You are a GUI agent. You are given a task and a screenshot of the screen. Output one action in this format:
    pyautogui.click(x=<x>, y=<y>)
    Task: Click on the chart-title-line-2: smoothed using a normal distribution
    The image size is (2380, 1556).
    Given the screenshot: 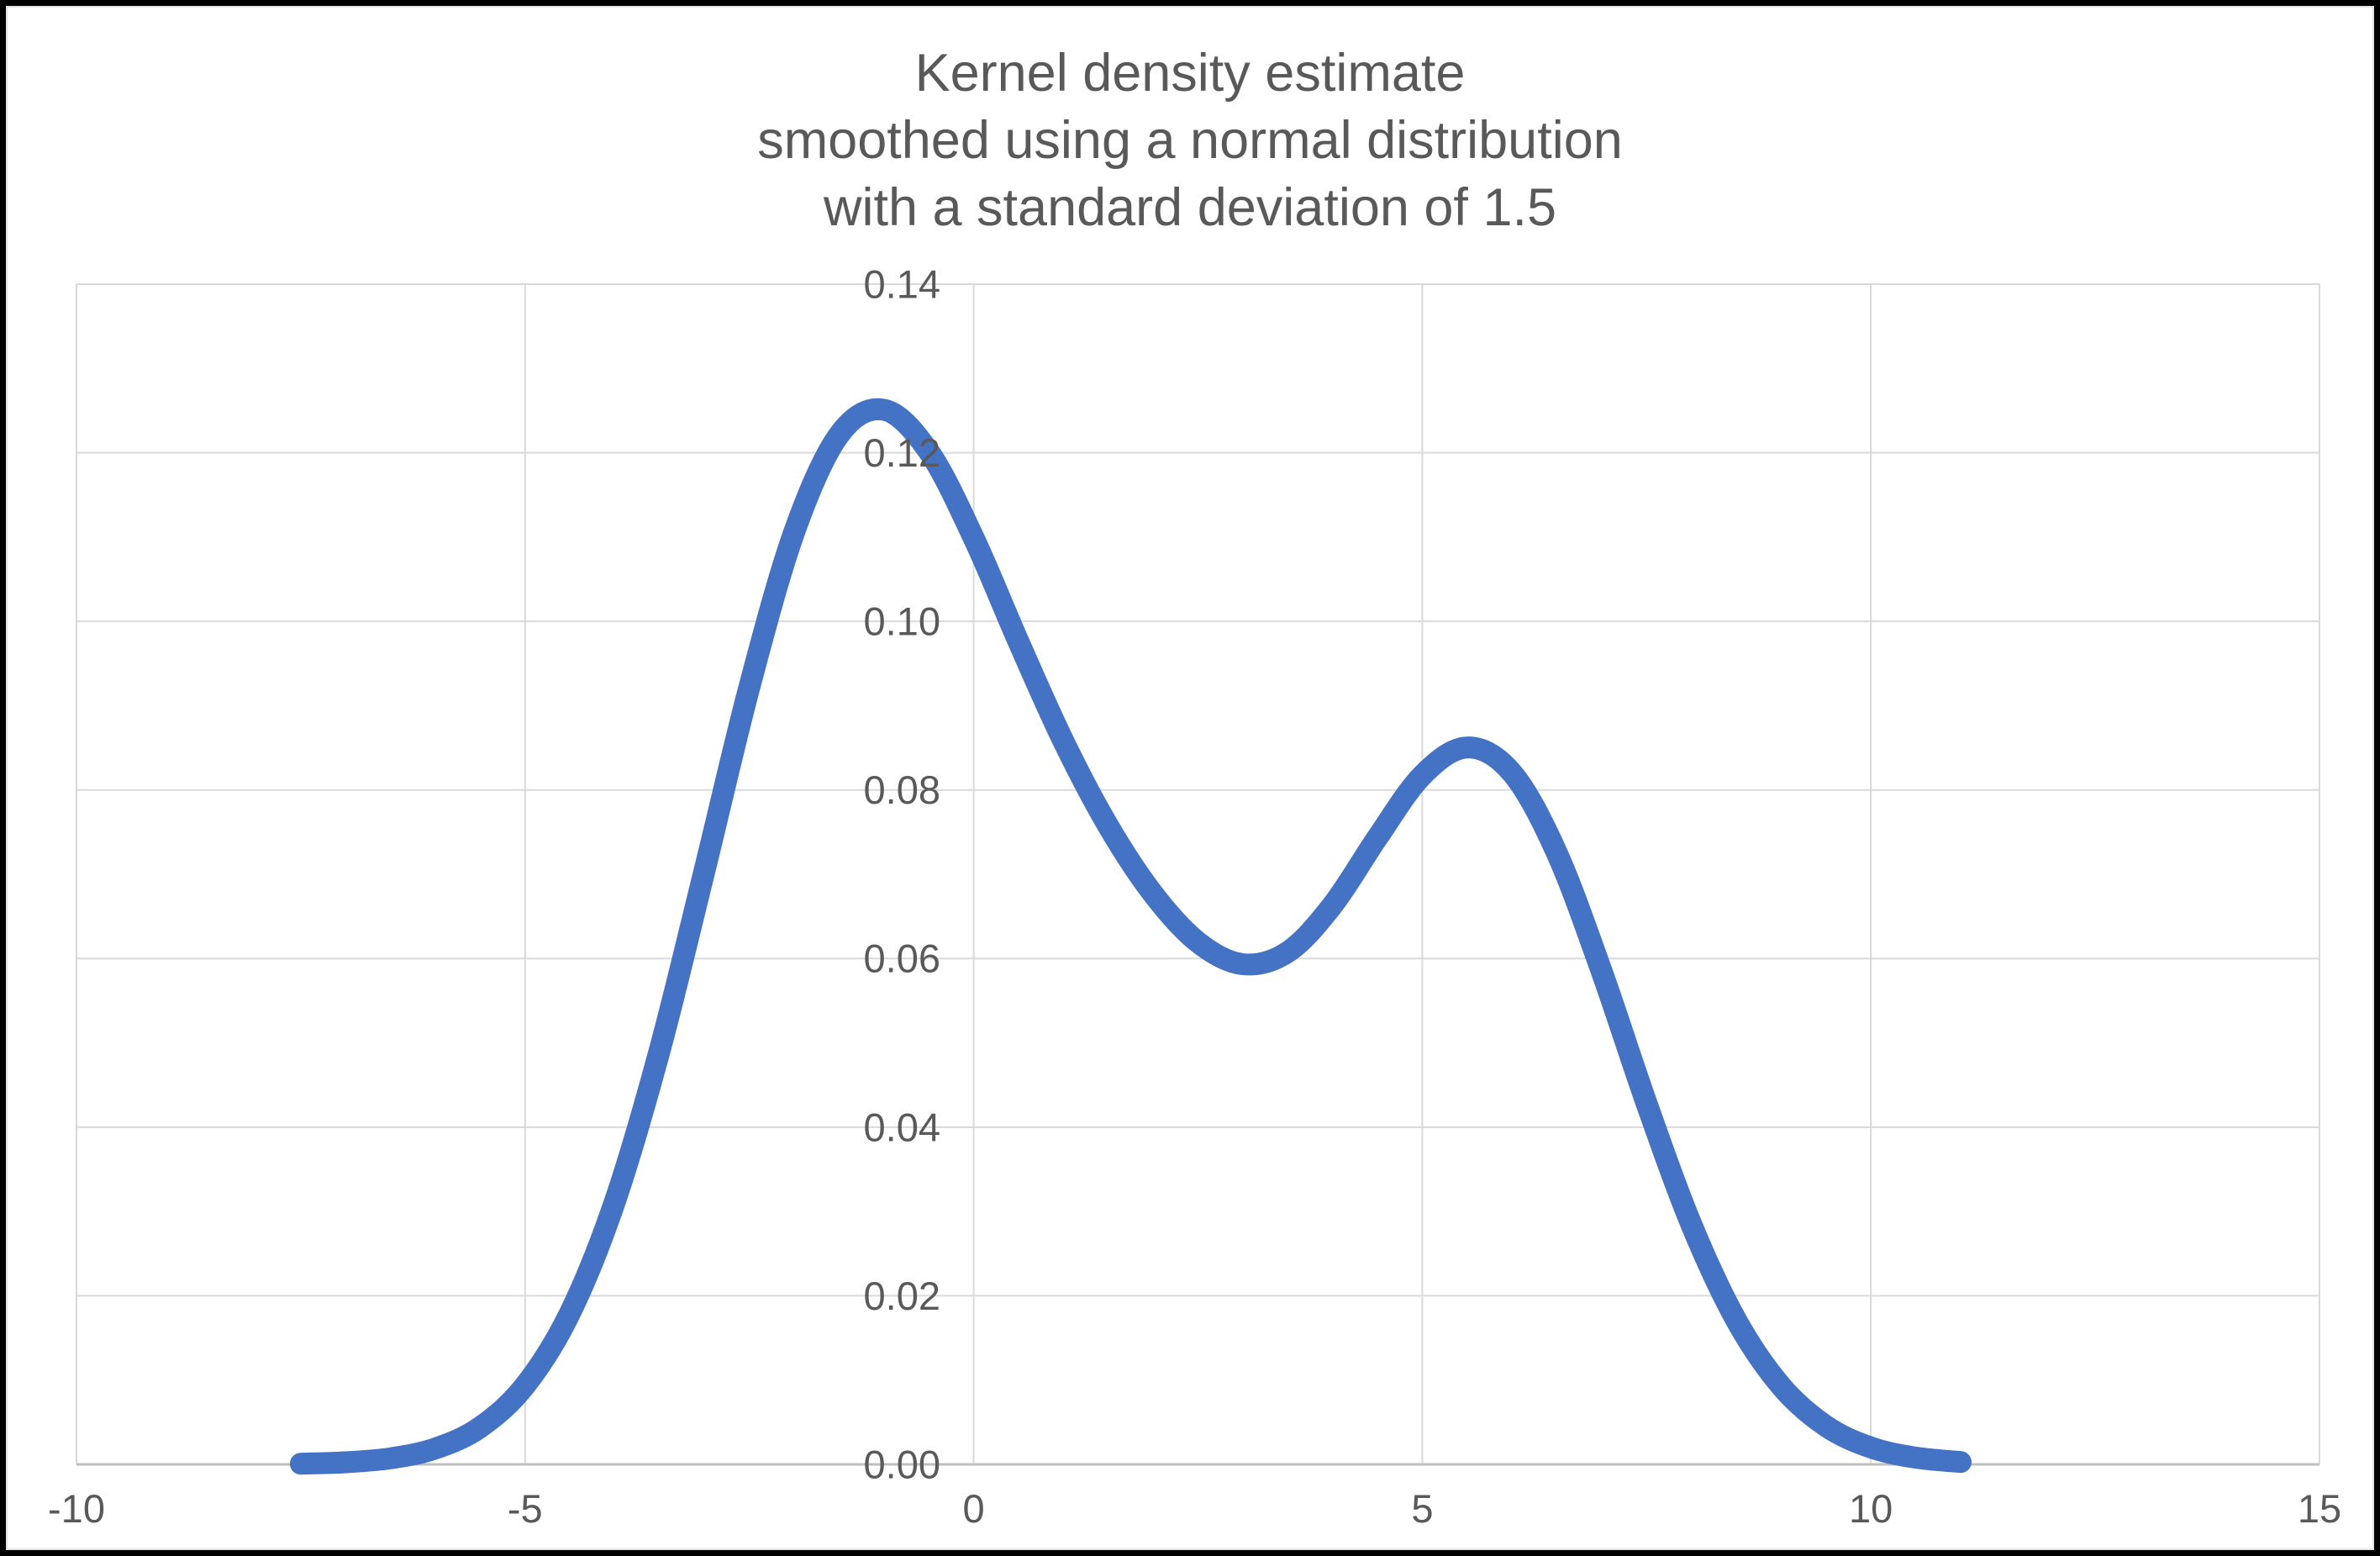 What is the action you would take?
    pyautogui.click(x=1190, y=140)
    